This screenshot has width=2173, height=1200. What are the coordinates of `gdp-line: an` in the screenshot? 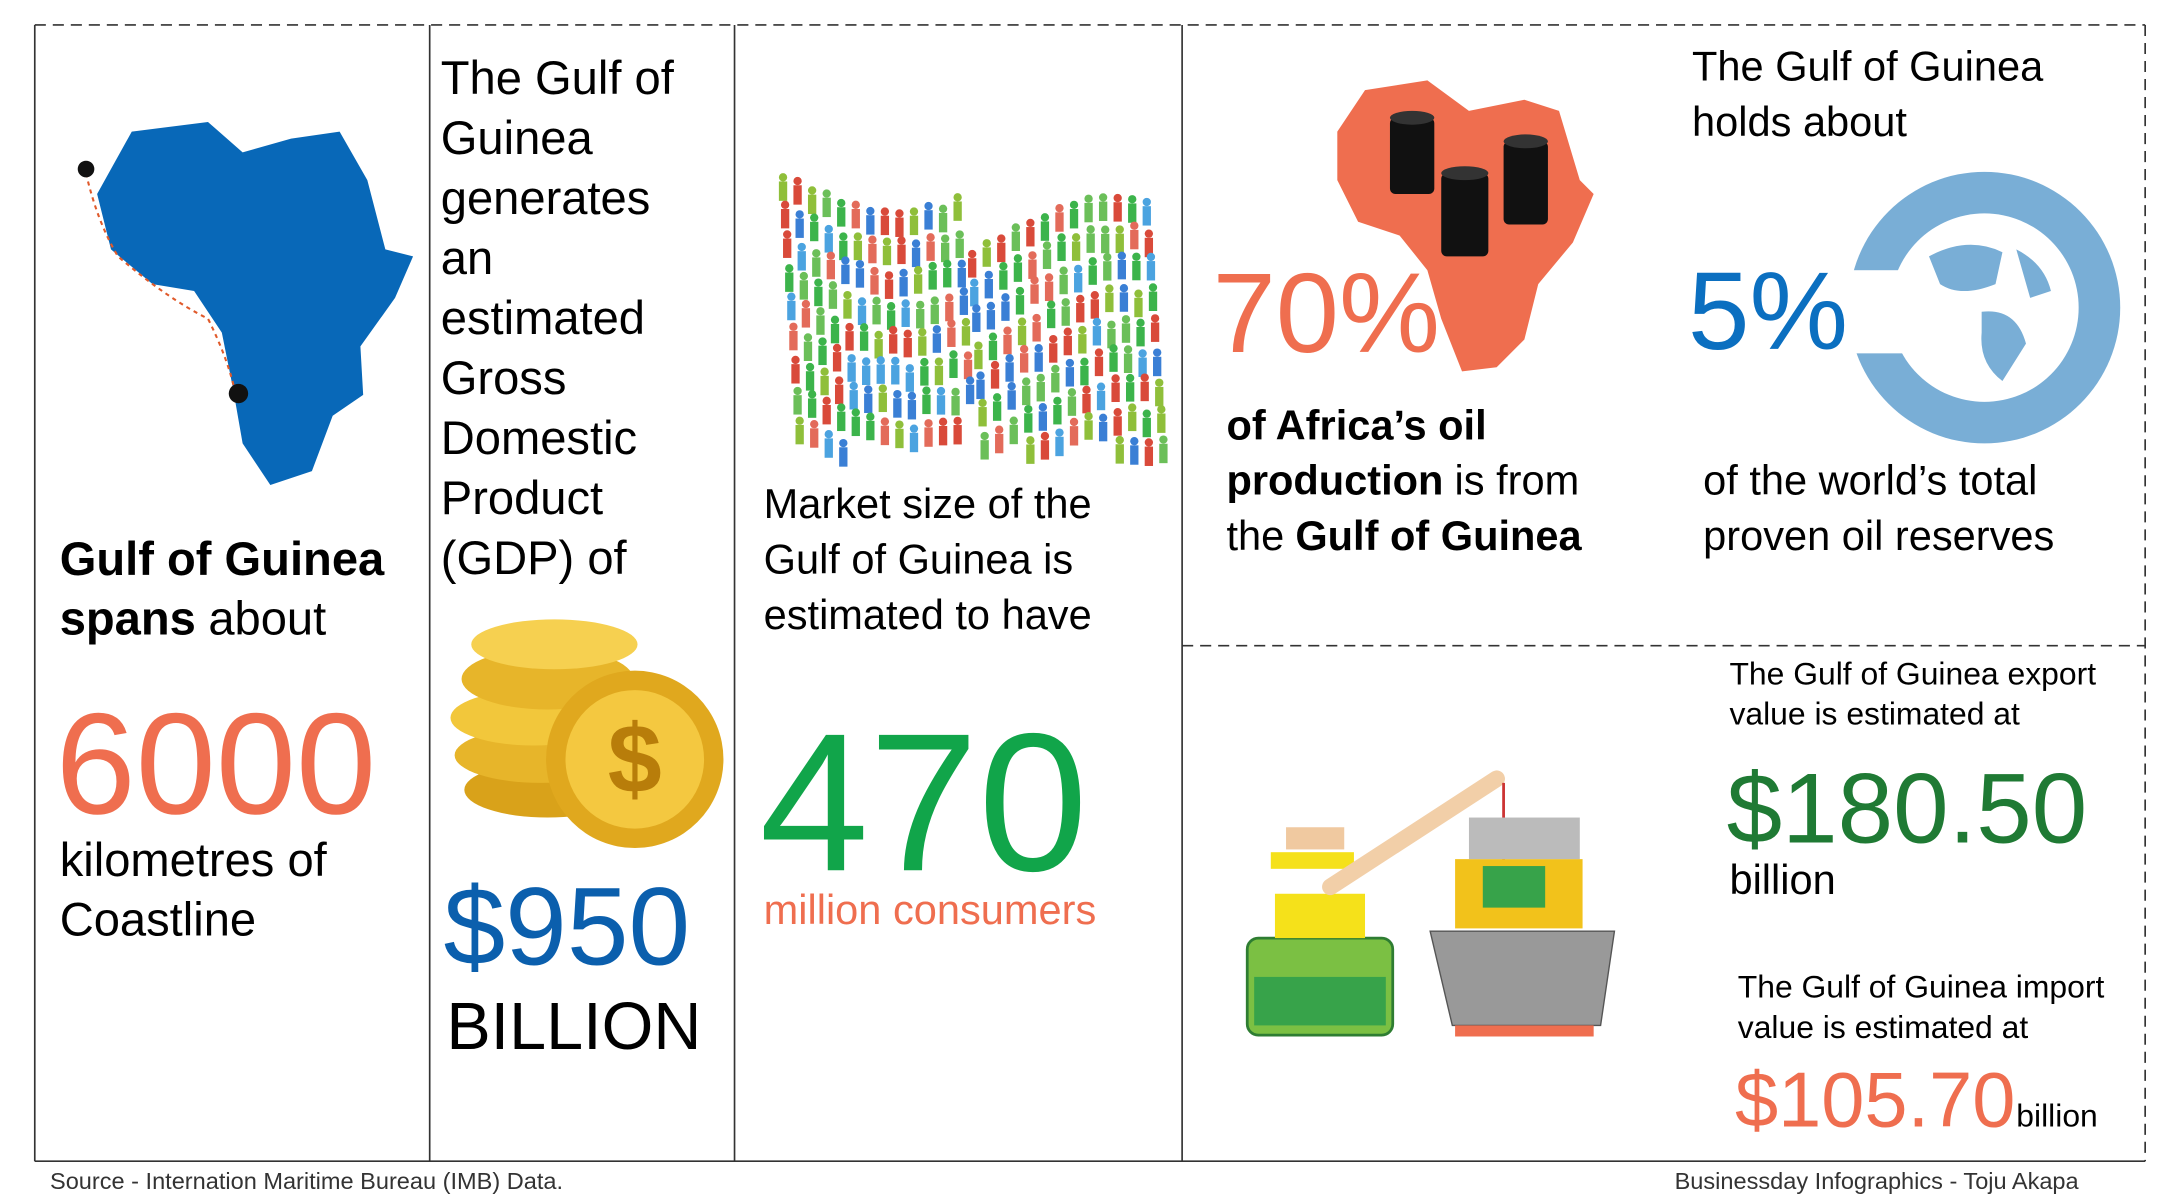 It's located at (467, 257).